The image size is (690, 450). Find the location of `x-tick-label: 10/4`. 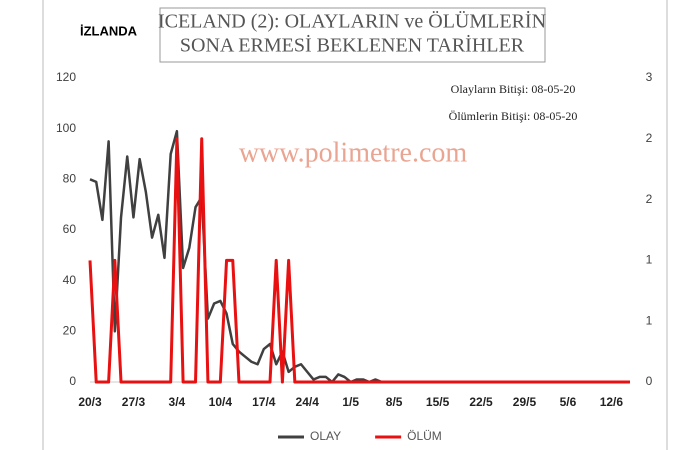

x-tick-label: 10/4 is located at coordinates (221, 402).